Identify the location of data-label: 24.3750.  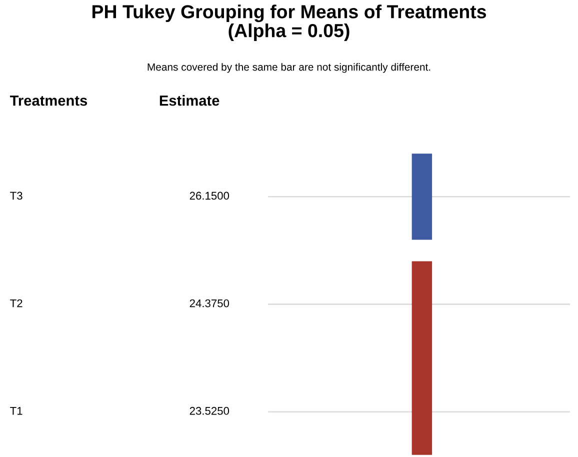
(210, 303).